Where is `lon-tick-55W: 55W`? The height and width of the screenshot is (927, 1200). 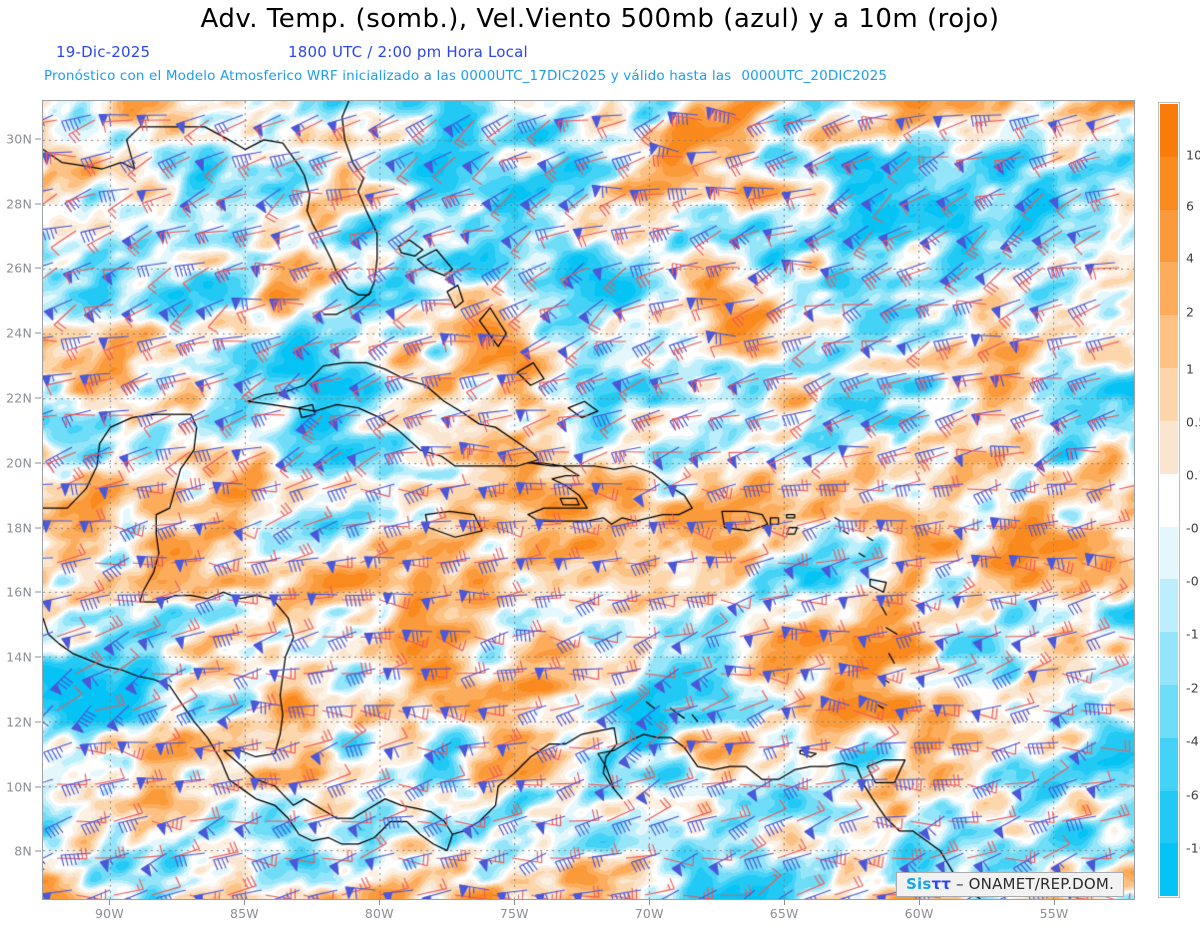 lon-tick-55W: 55W is located at coordinates (1054, 913).